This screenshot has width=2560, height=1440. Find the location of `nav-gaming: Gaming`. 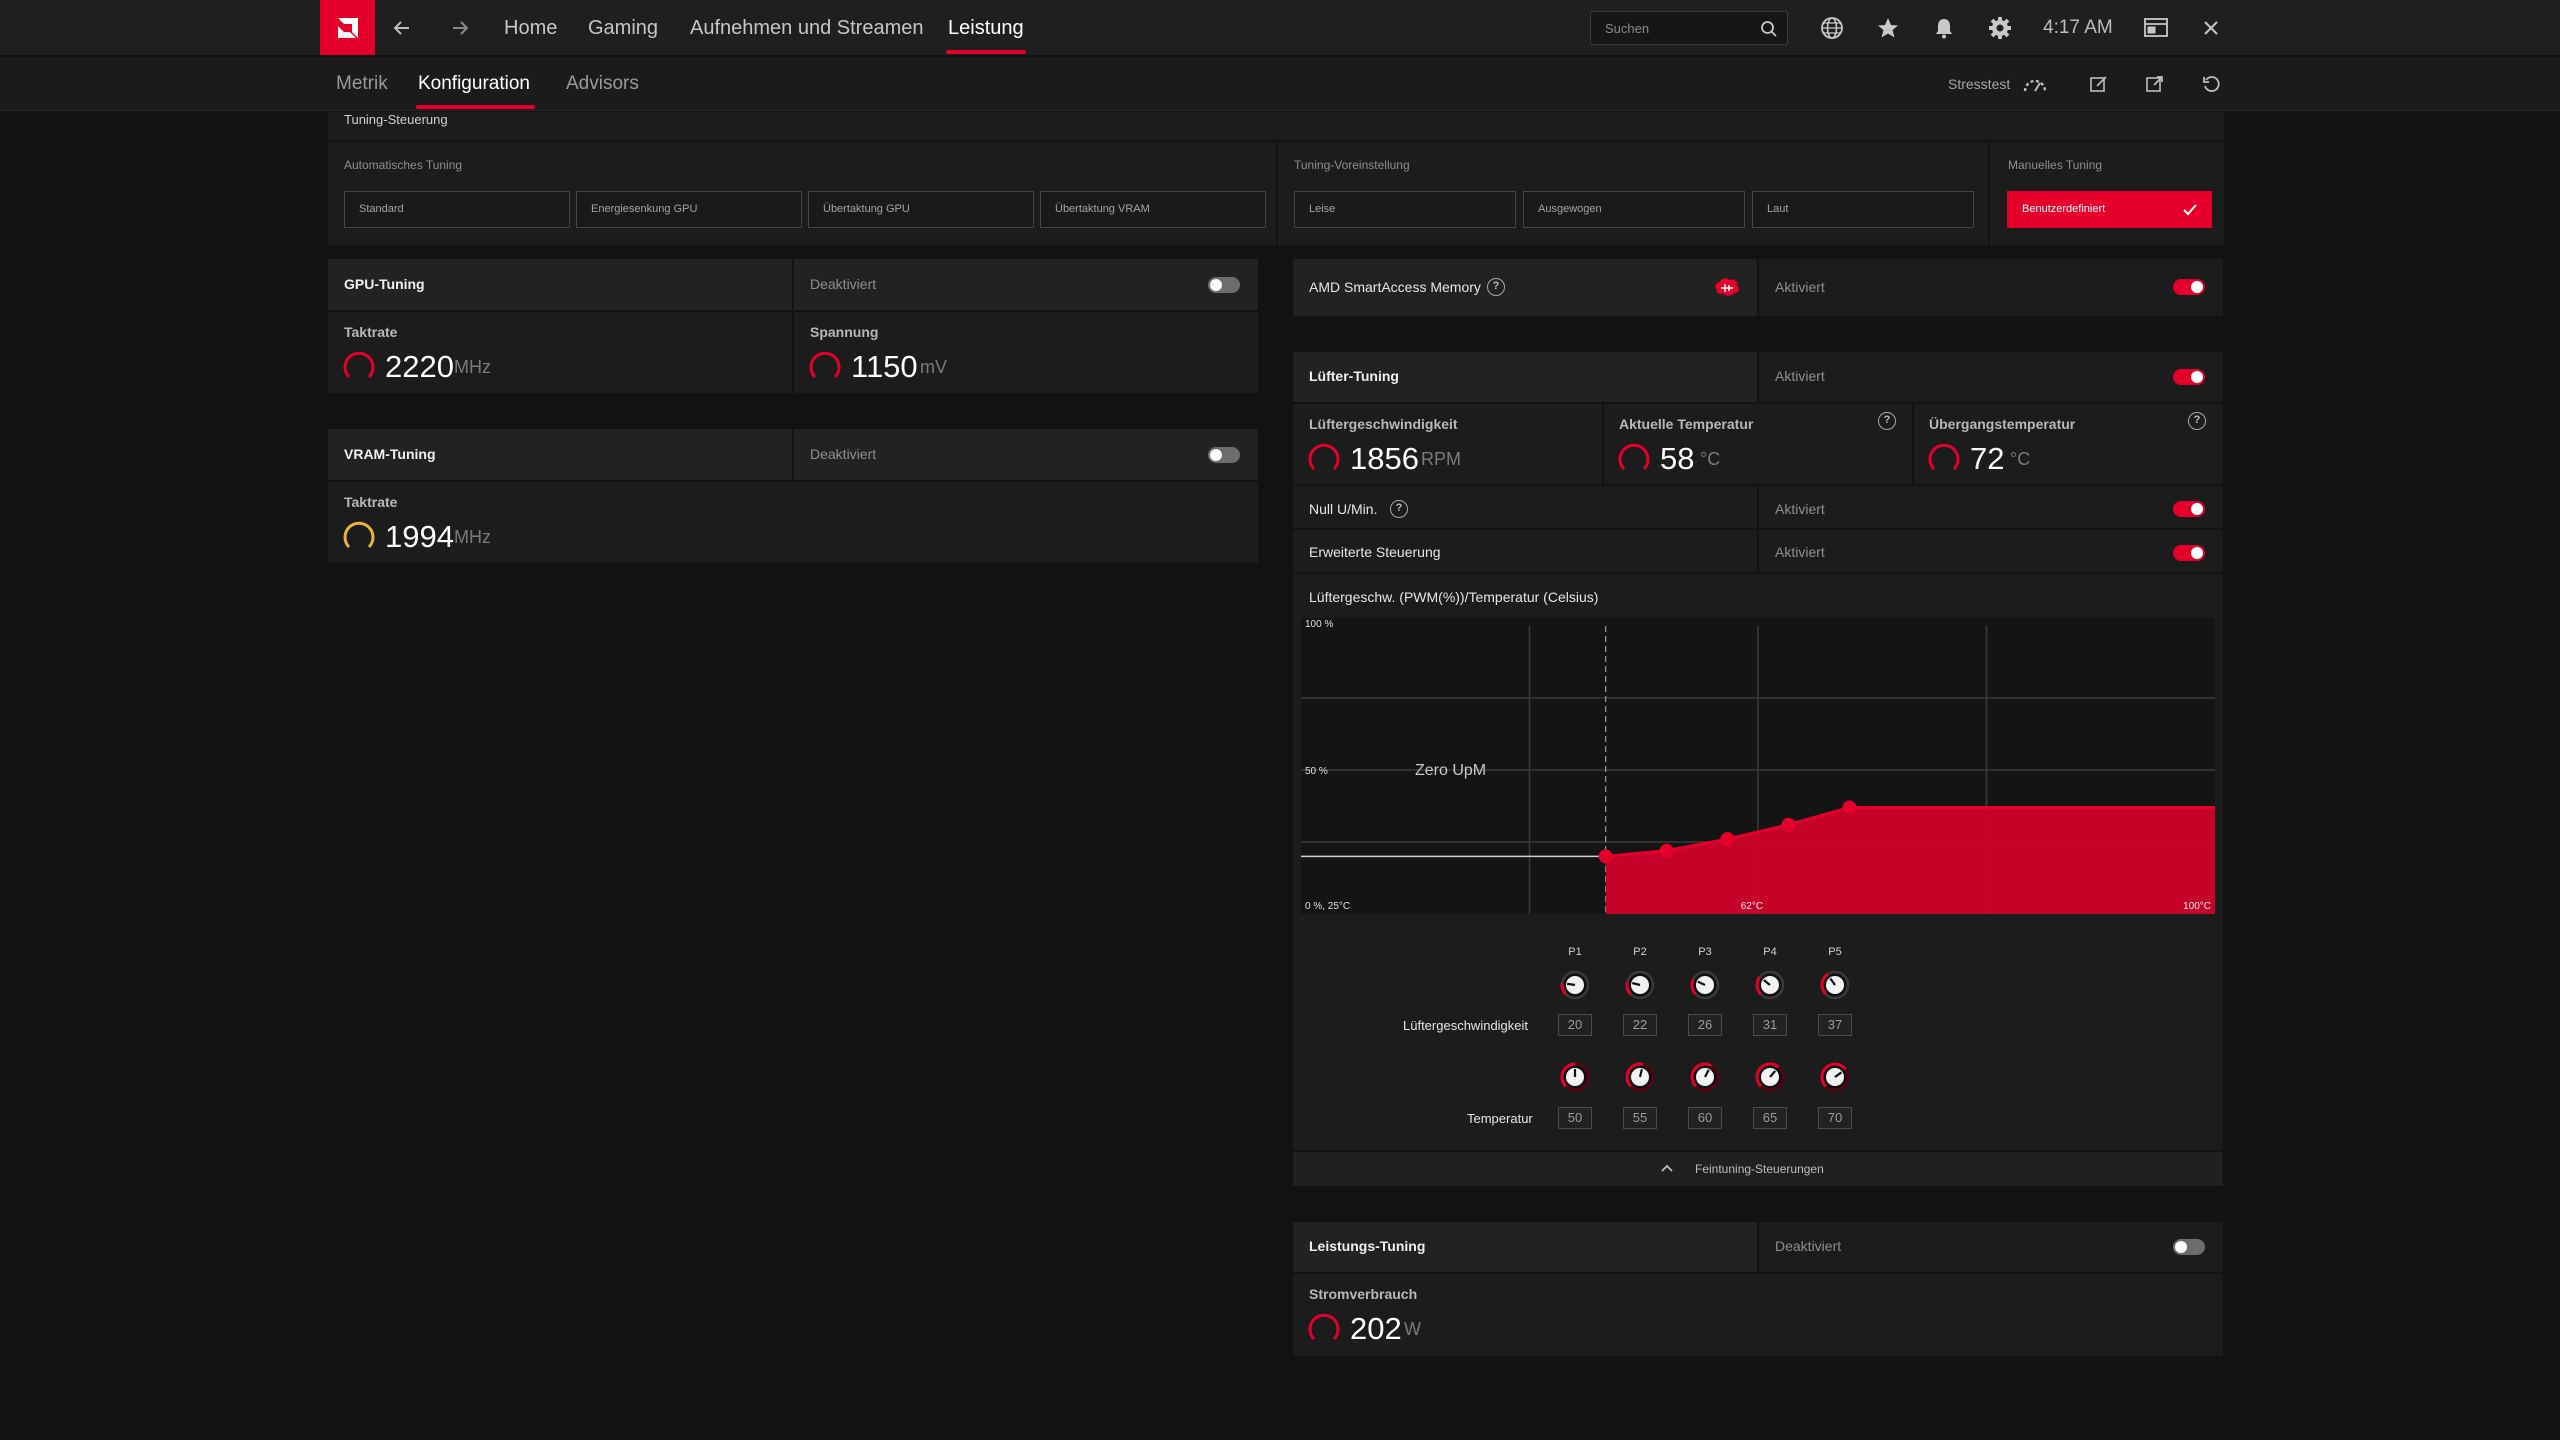

nav-gaming: Gaming is located at coordinates (623, 28).